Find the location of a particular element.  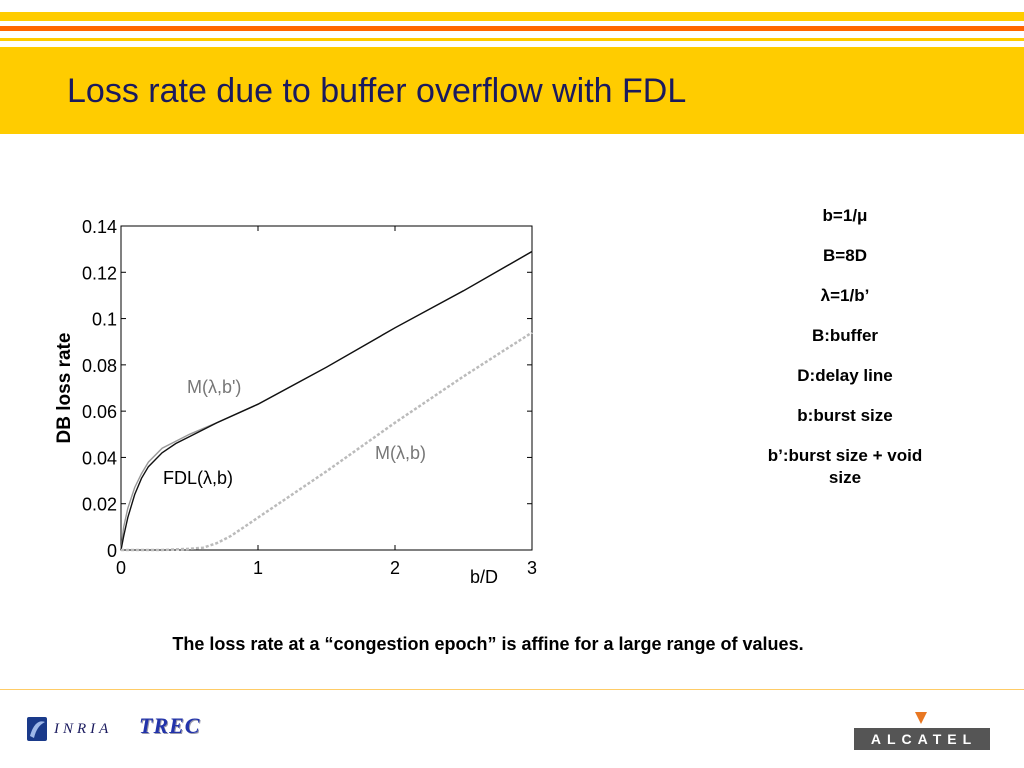

x-tick-label: 2 is located at coordinates (395, 568).